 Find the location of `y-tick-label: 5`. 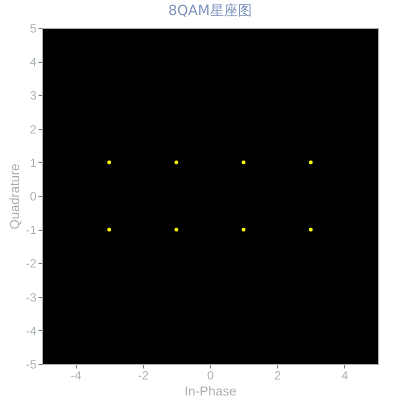

y-tick-label: 5 is located at coordinates (33, 29).